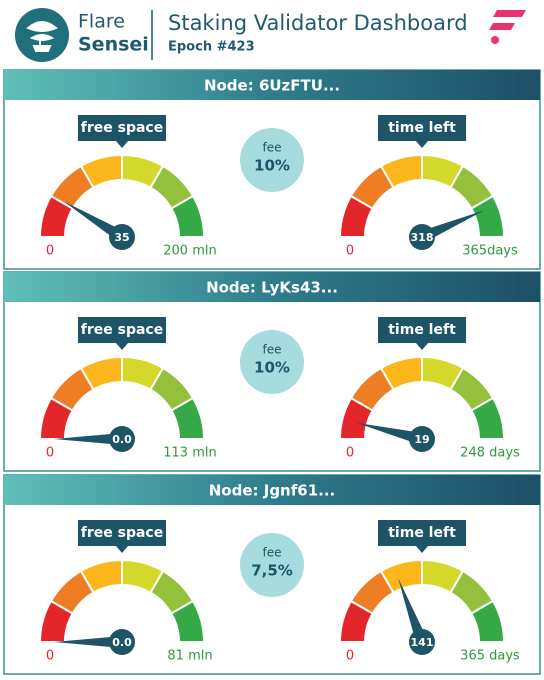  I want to click on flare-logo, so click(507, 27).